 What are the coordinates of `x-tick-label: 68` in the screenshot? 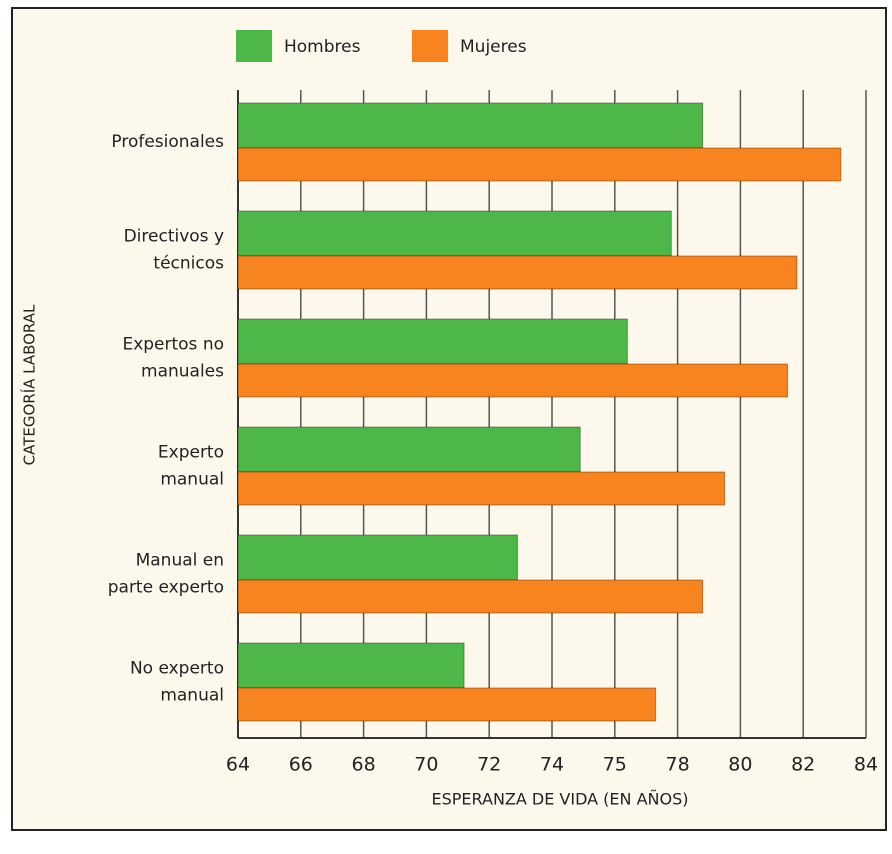 It's located at (364, 765).